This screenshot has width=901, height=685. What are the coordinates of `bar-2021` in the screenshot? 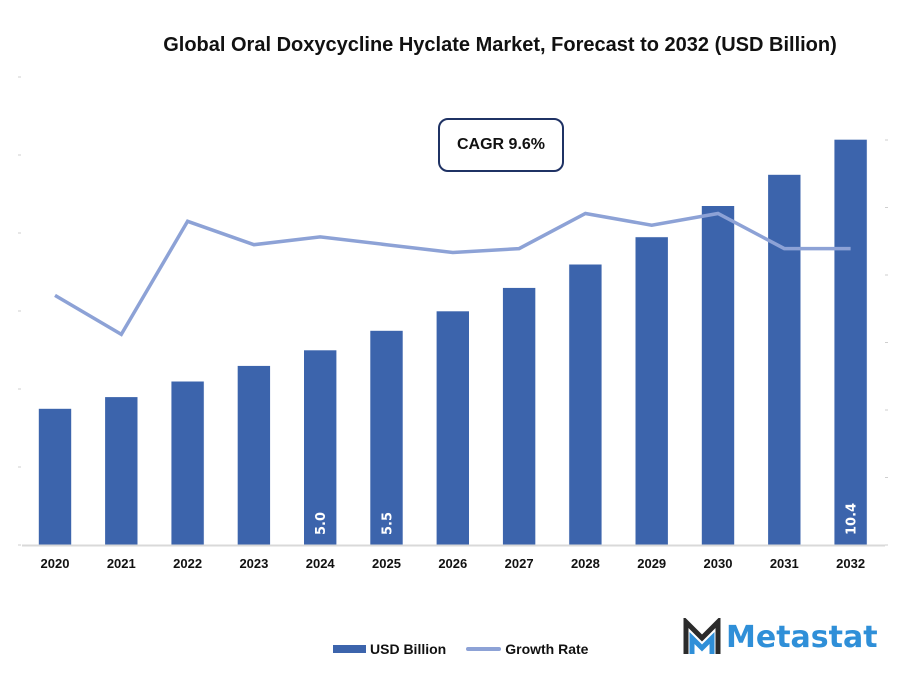 It's located at (121, 471).